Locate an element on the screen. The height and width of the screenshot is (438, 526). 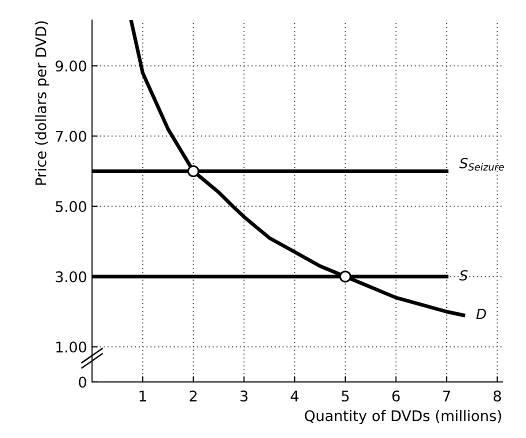
x-axis-title: Quantity of DVDs (millions) is located at coordinates (403, 417).